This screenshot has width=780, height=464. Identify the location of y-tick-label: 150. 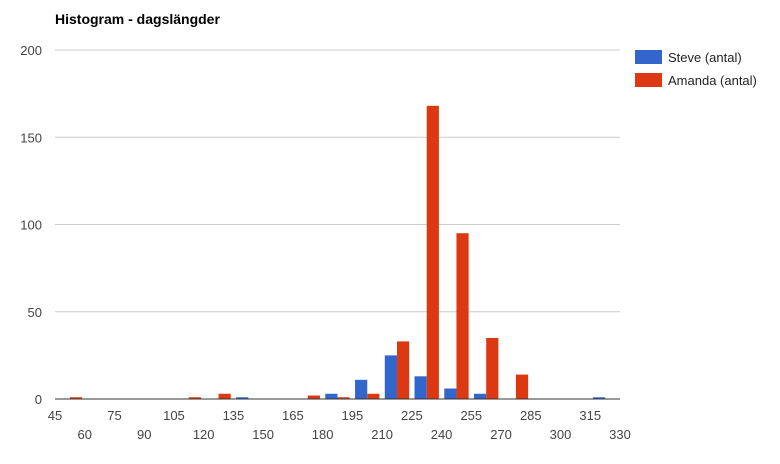
(31, 137).